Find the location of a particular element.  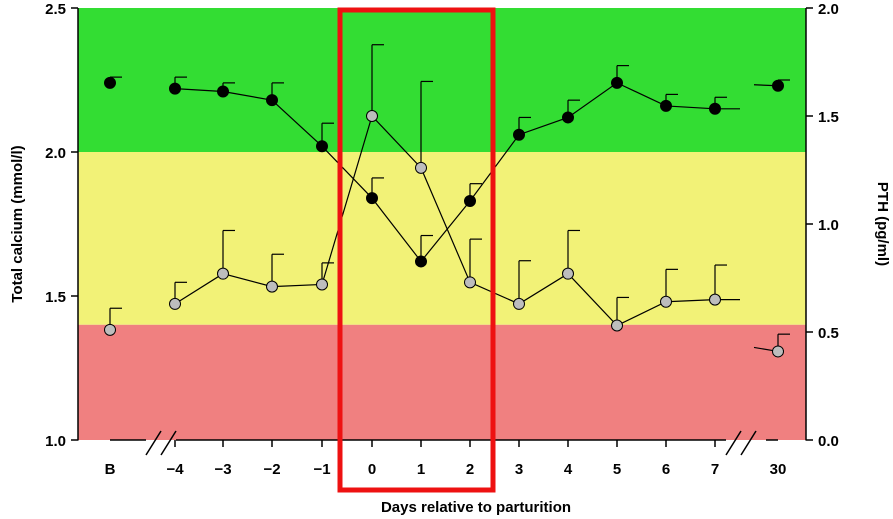

x-tick-label: 2 is located at coordinates (470, 469).